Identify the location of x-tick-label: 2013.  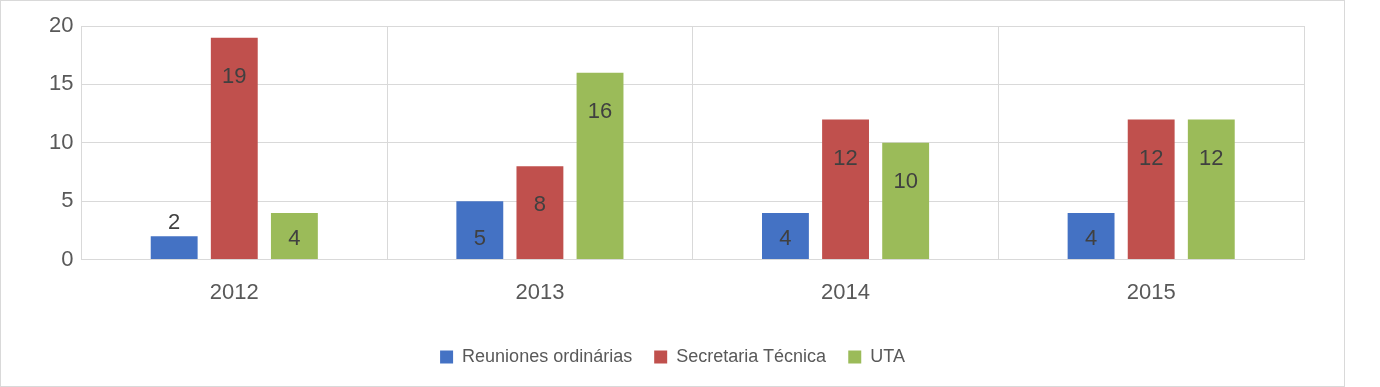
(540, 291).